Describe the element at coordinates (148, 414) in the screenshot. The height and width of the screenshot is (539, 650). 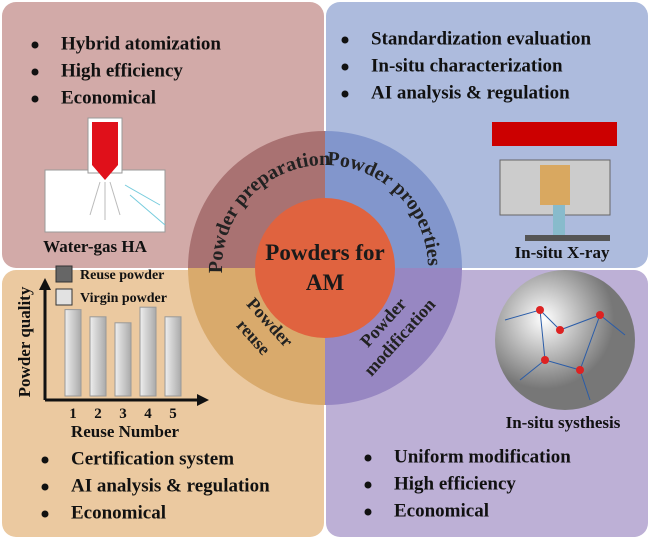
I see `x-tick-label: 4` at that location.